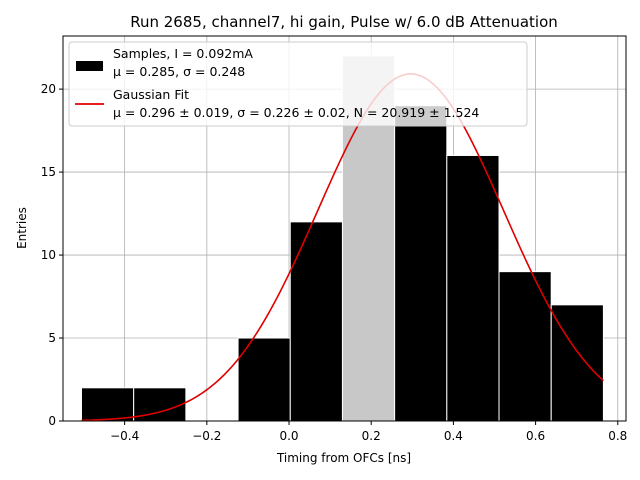  I want to click on x-tick-label-3: 0.2, so click(371, 436).